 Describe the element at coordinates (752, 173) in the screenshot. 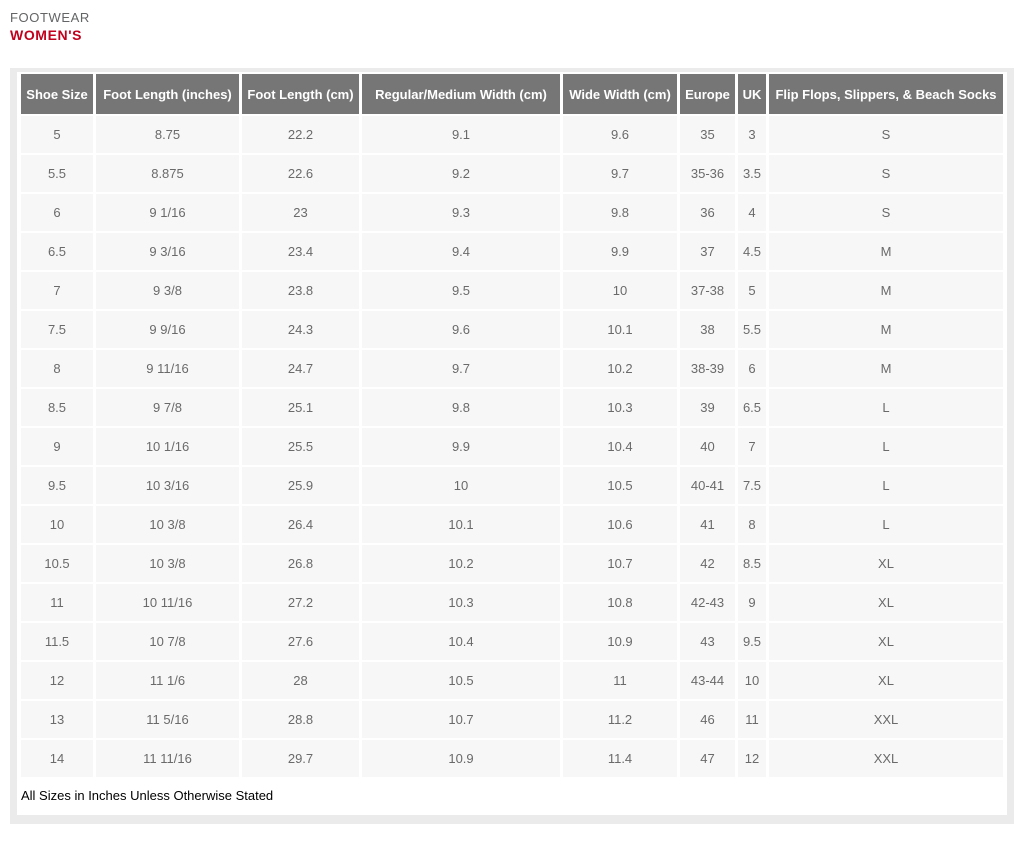

I see `table-cell: 3.5` at that location.